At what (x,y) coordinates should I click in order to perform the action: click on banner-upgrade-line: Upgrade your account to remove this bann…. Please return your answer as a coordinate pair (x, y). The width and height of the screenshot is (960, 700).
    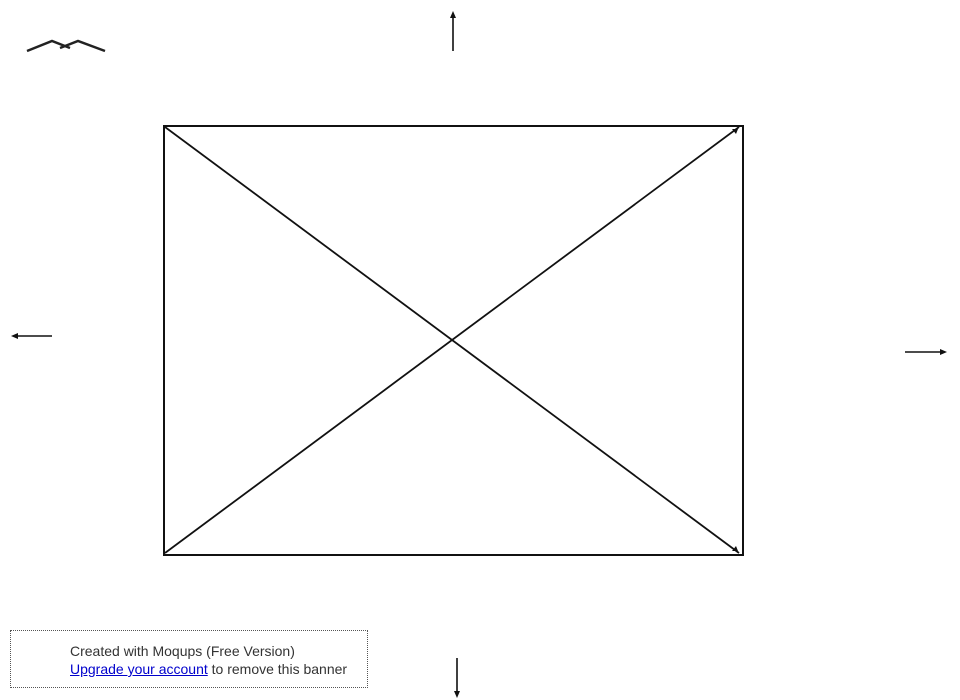
    Looking at the image, I should click on (208, 669).